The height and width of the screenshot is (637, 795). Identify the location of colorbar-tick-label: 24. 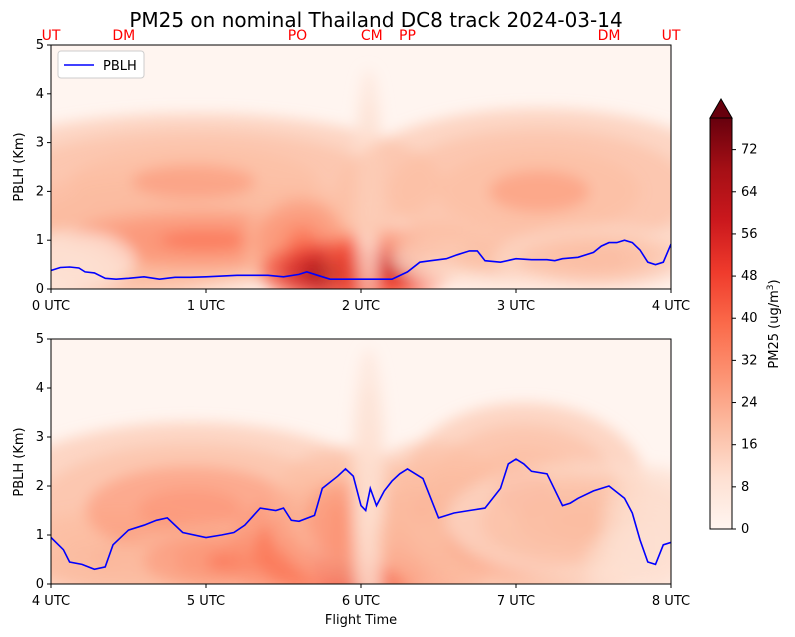
(749, 403).